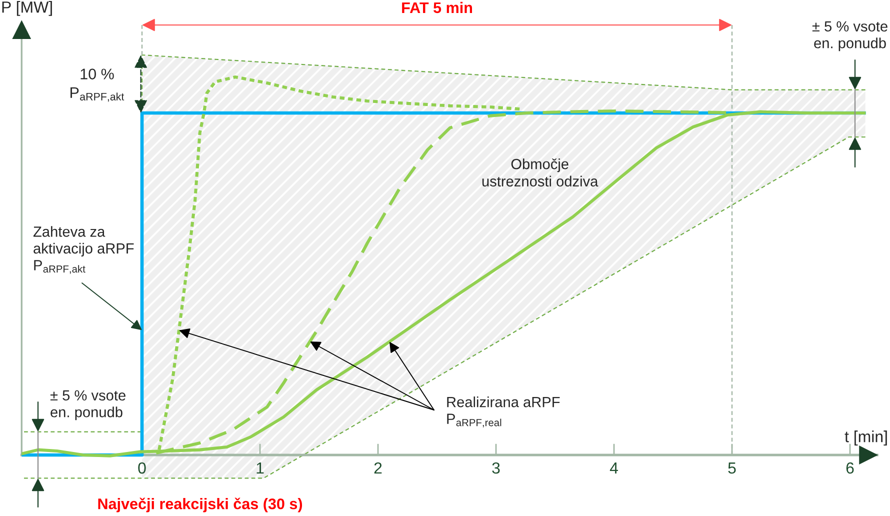  Describe the element at coordinates (850, 36) in the screenshot. I see `text: ± 5 % vsote en. ponudb` at that location.